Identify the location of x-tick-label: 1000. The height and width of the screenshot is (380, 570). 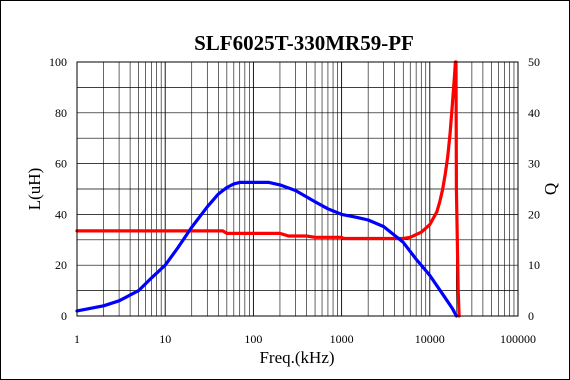
(342, 339).